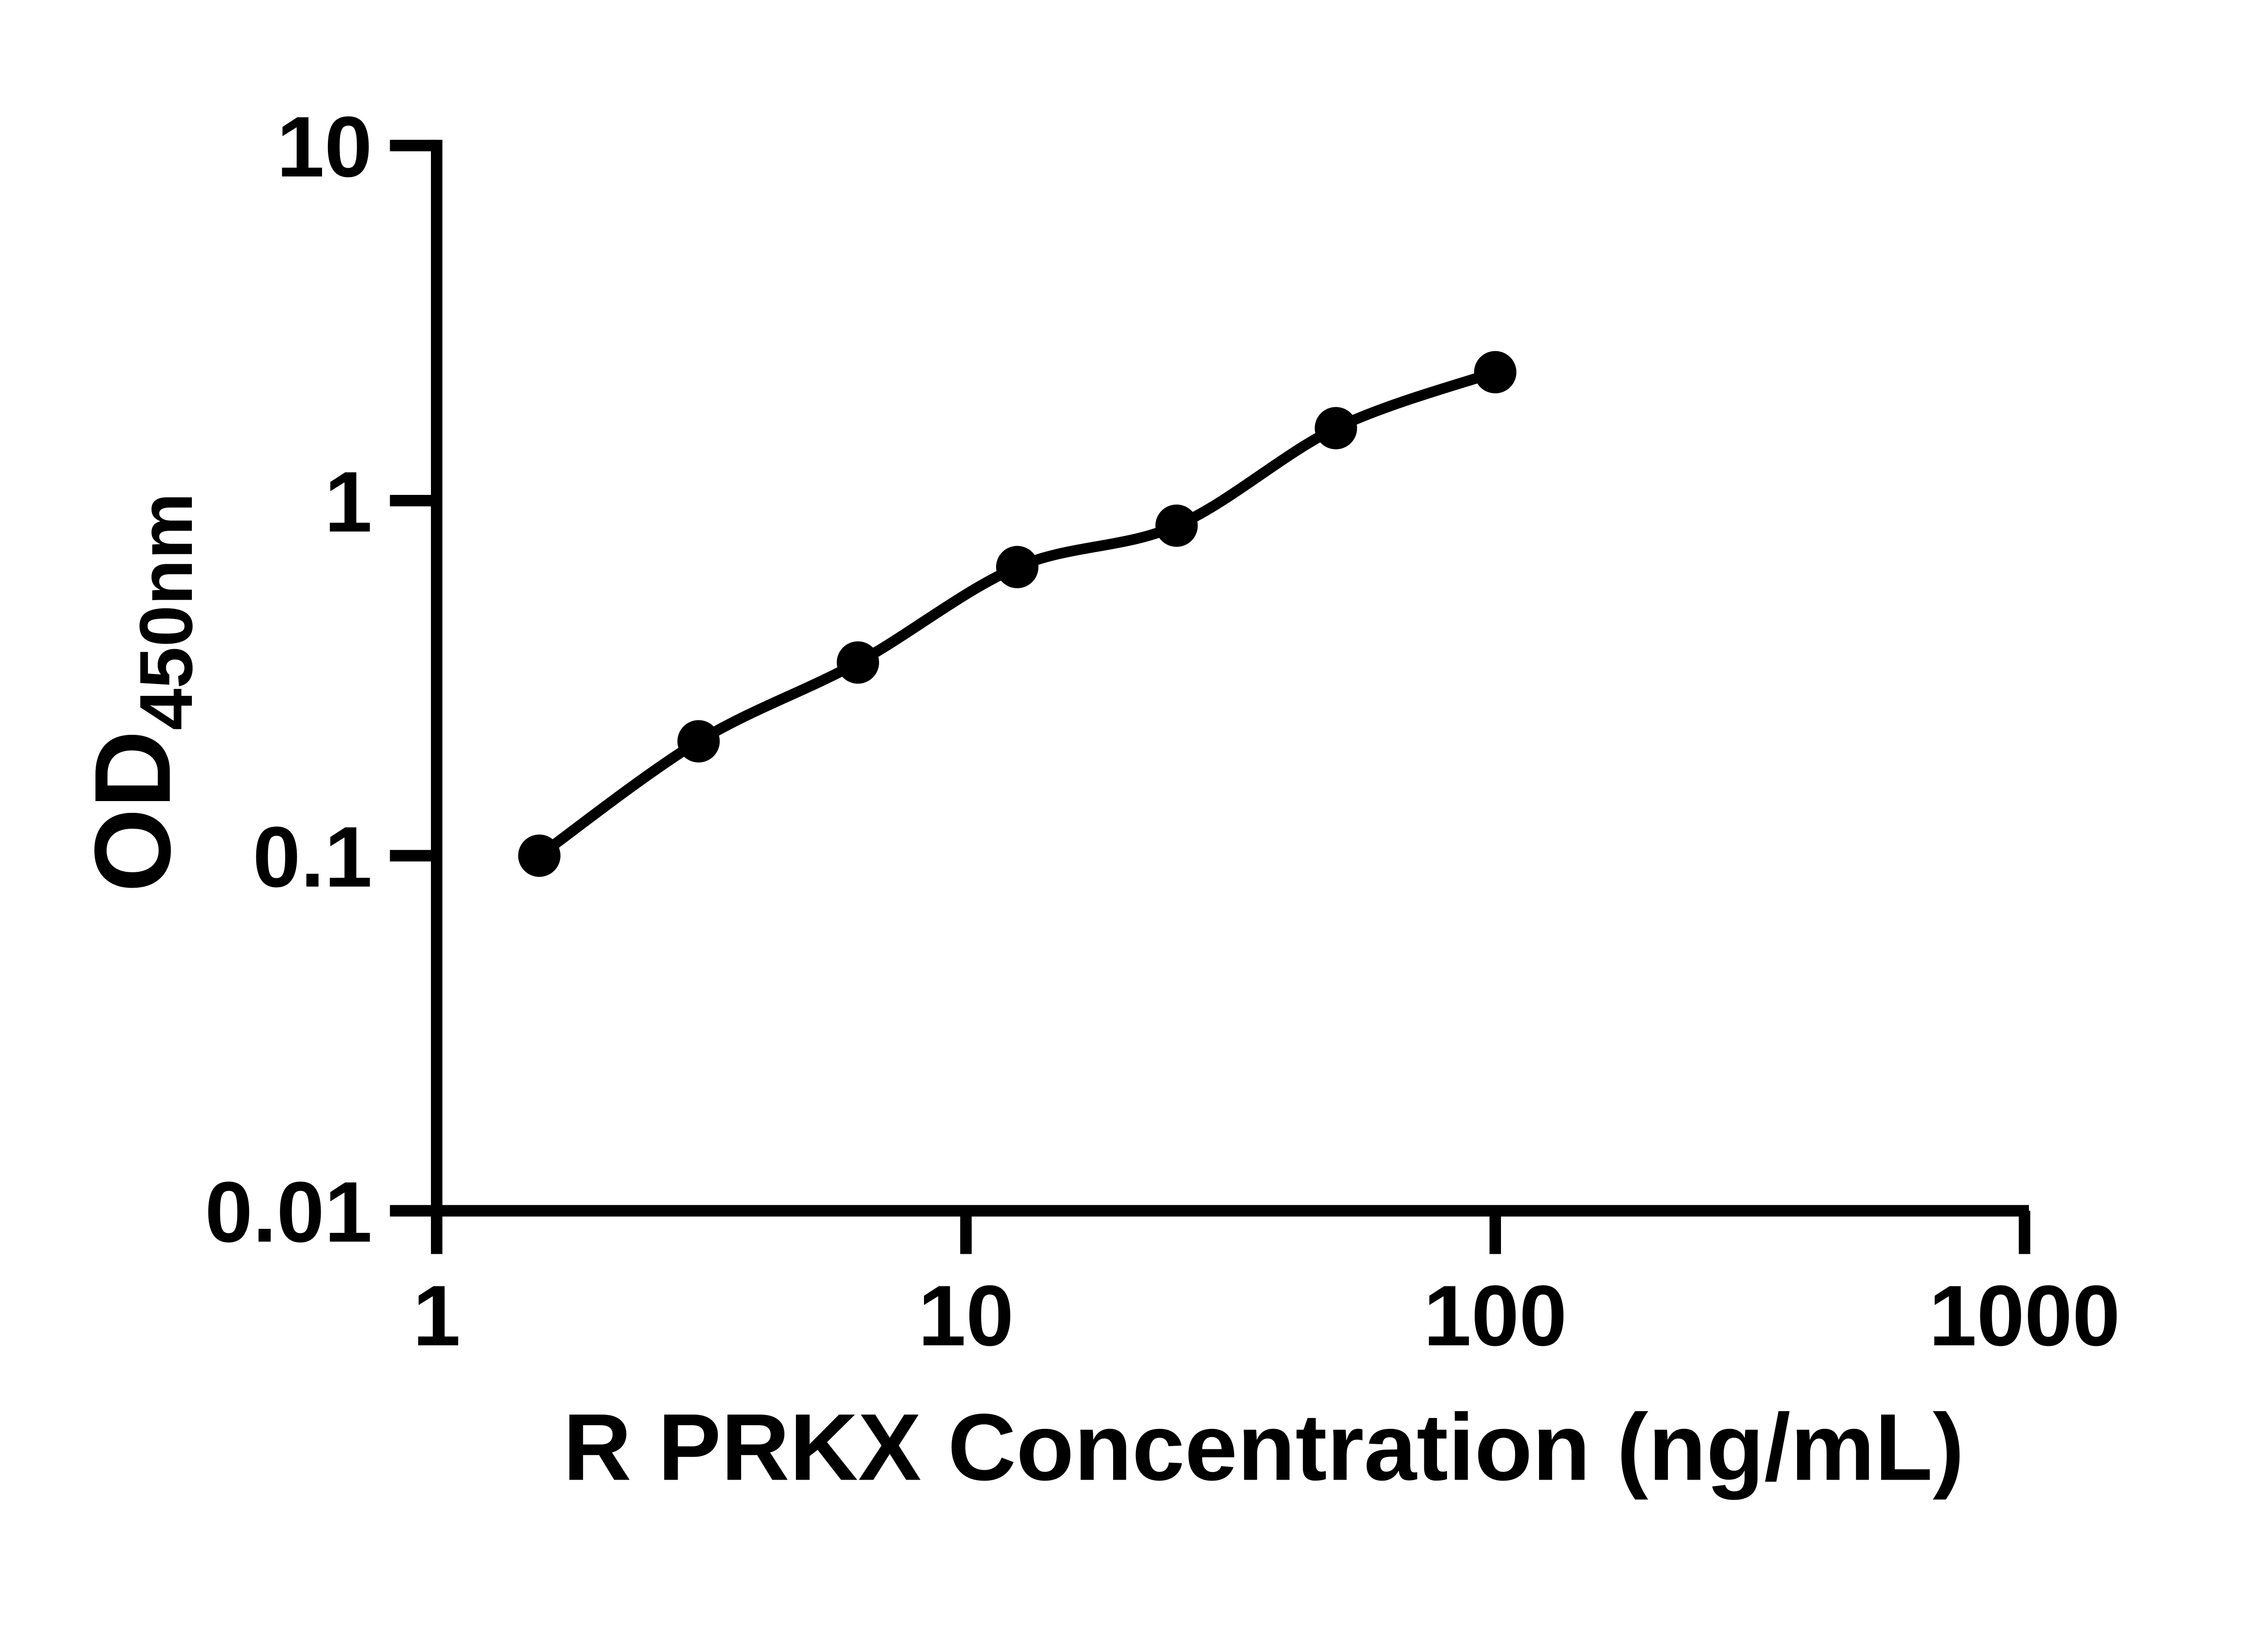  Describe the element at coordinates (1266, 1316) in the screenshot. I see `x-tick-labels: 1 10 100 1000` at that location.